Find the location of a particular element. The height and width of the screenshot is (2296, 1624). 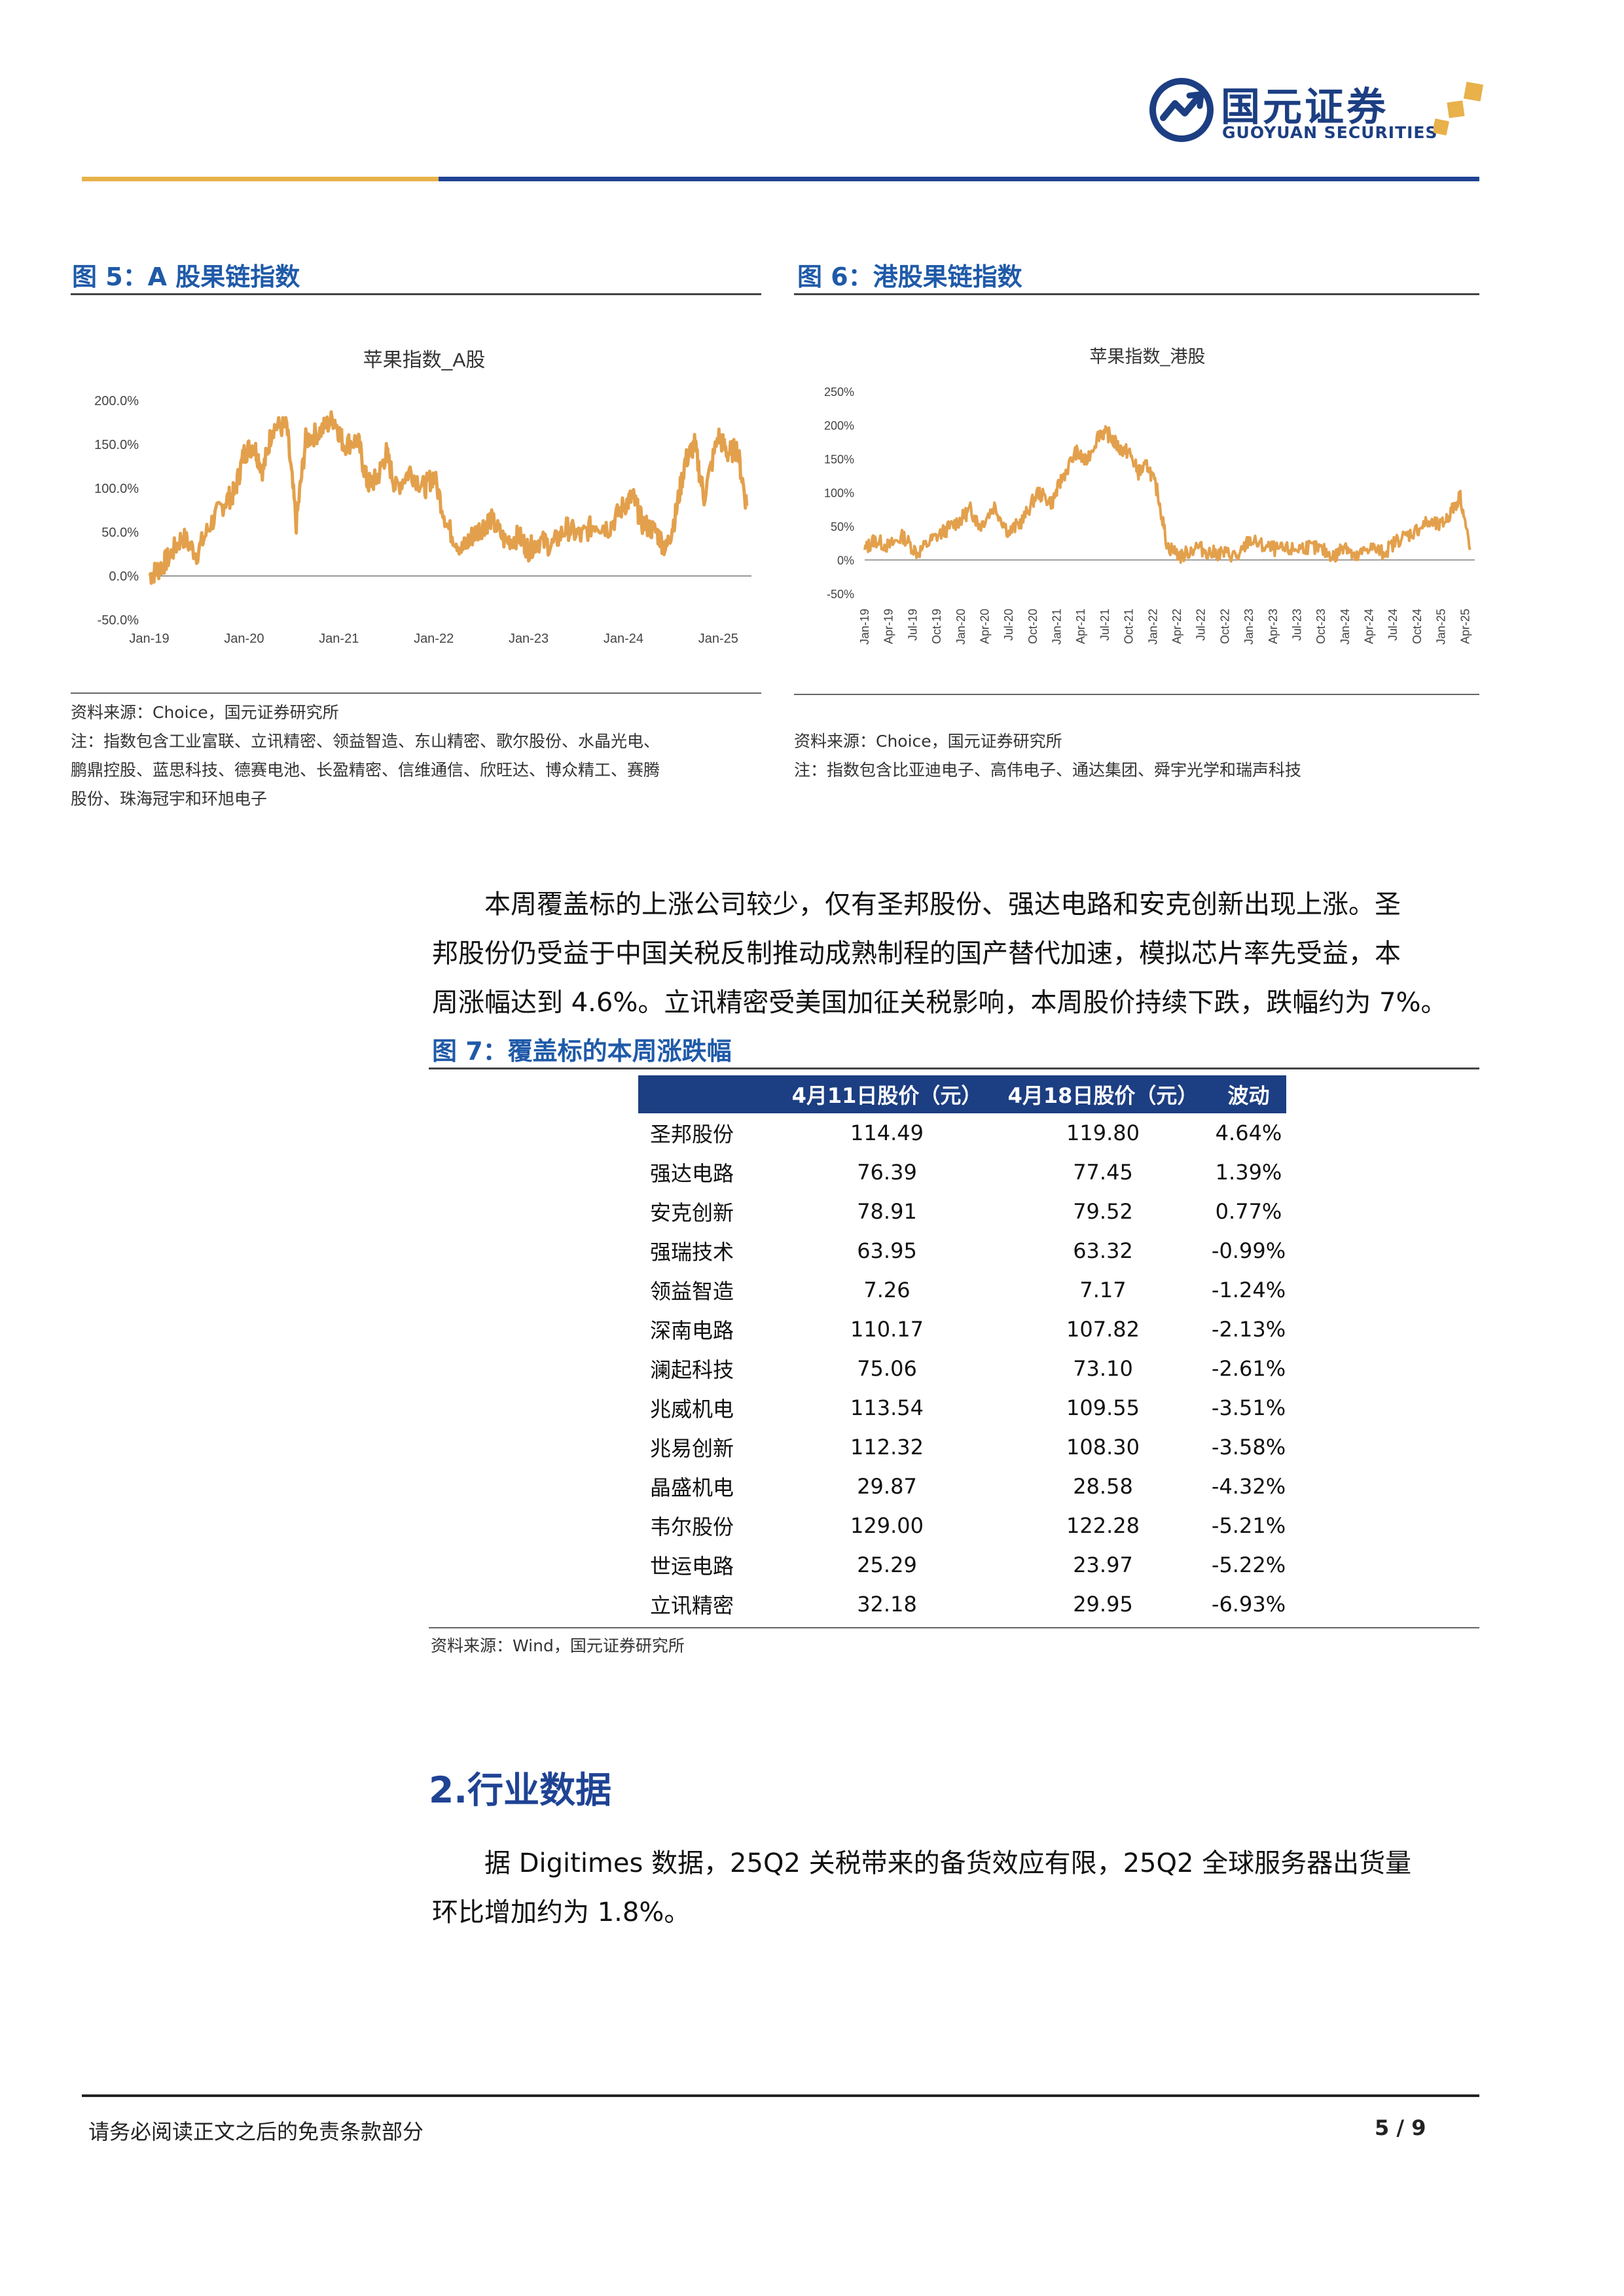

x-tick-label: Jul-22 is located at coordinates (1201, 625).